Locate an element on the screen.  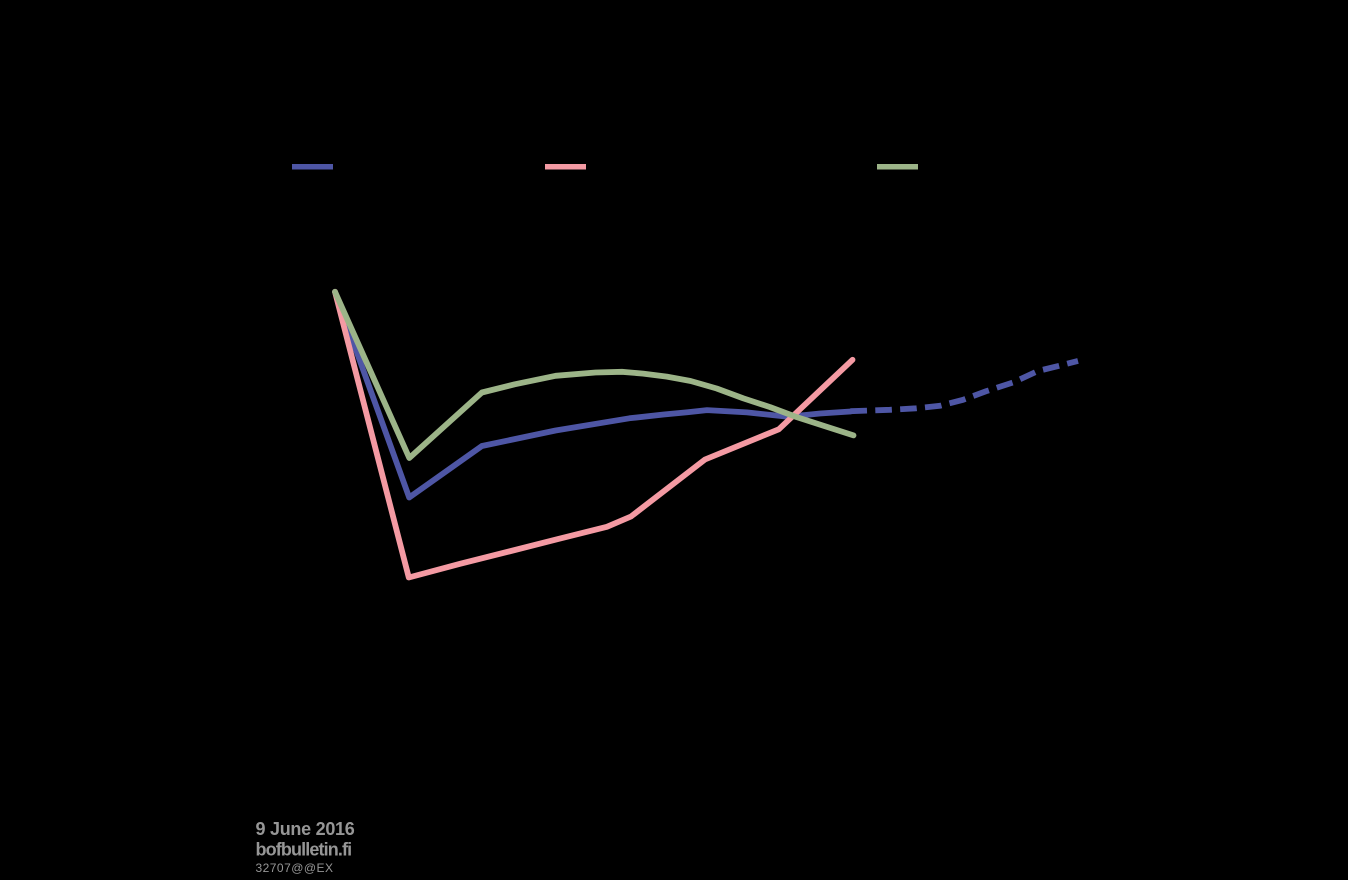
svg-text: 9 June 2016 is located at coordinates (305, 829).